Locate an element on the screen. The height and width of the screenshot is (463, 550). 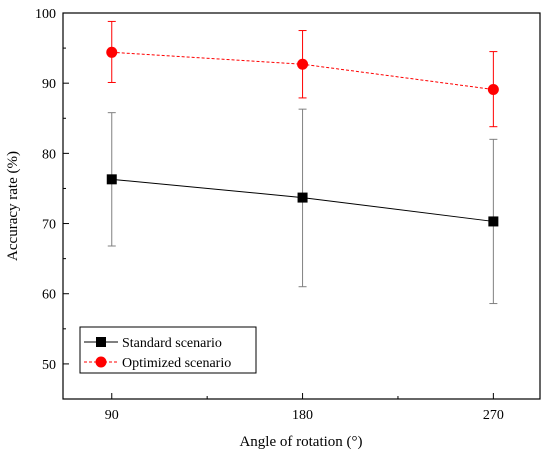
legend-box is located at coordinates (168, 350).